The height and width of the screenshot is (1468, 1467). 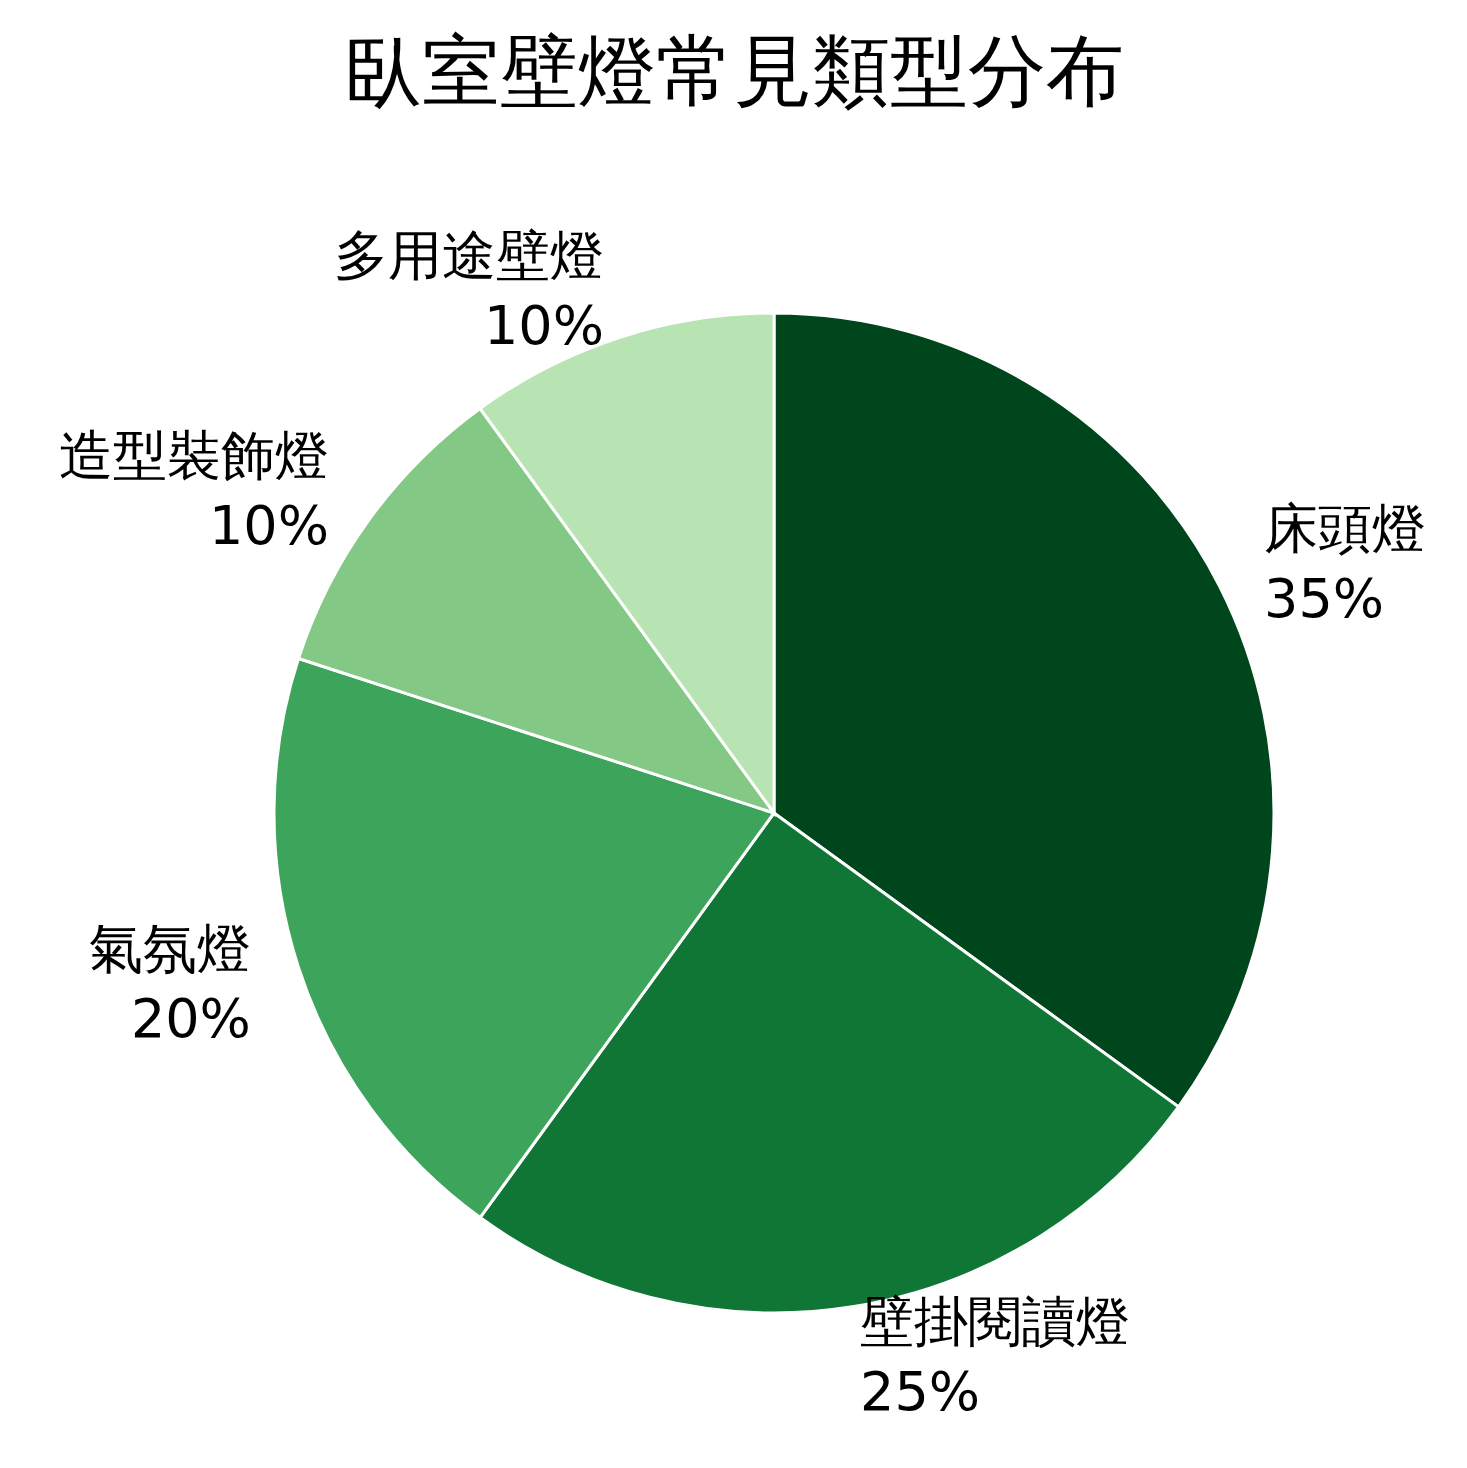 What do you see at coordinates (1324, 598) in the screenshot?
I see `data-label: 35%` at bounding box center [1324, 598].